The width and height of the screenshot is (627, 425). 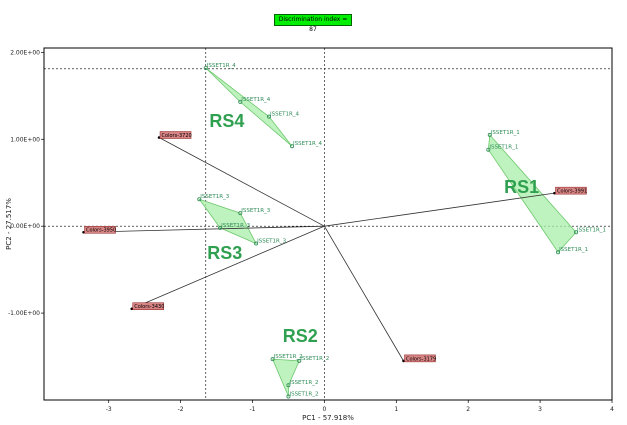 What do you see at coordinates (24, 313) in the screenshot?
I see `y-tick-label: -1.00E+00` at bounding box center [24, 313].